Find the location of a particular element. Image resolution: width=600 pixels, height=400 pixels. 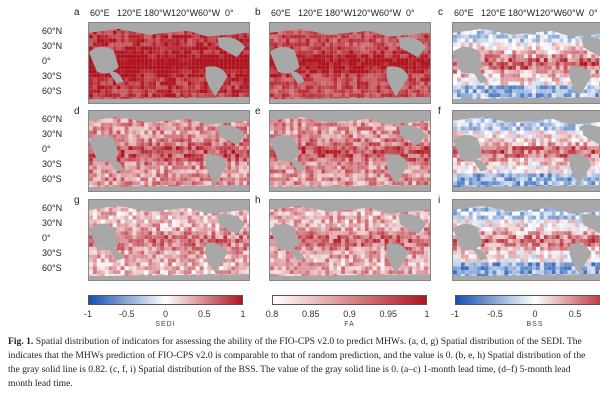

longitude-label: 180°W is located at coordinates (339, 13).